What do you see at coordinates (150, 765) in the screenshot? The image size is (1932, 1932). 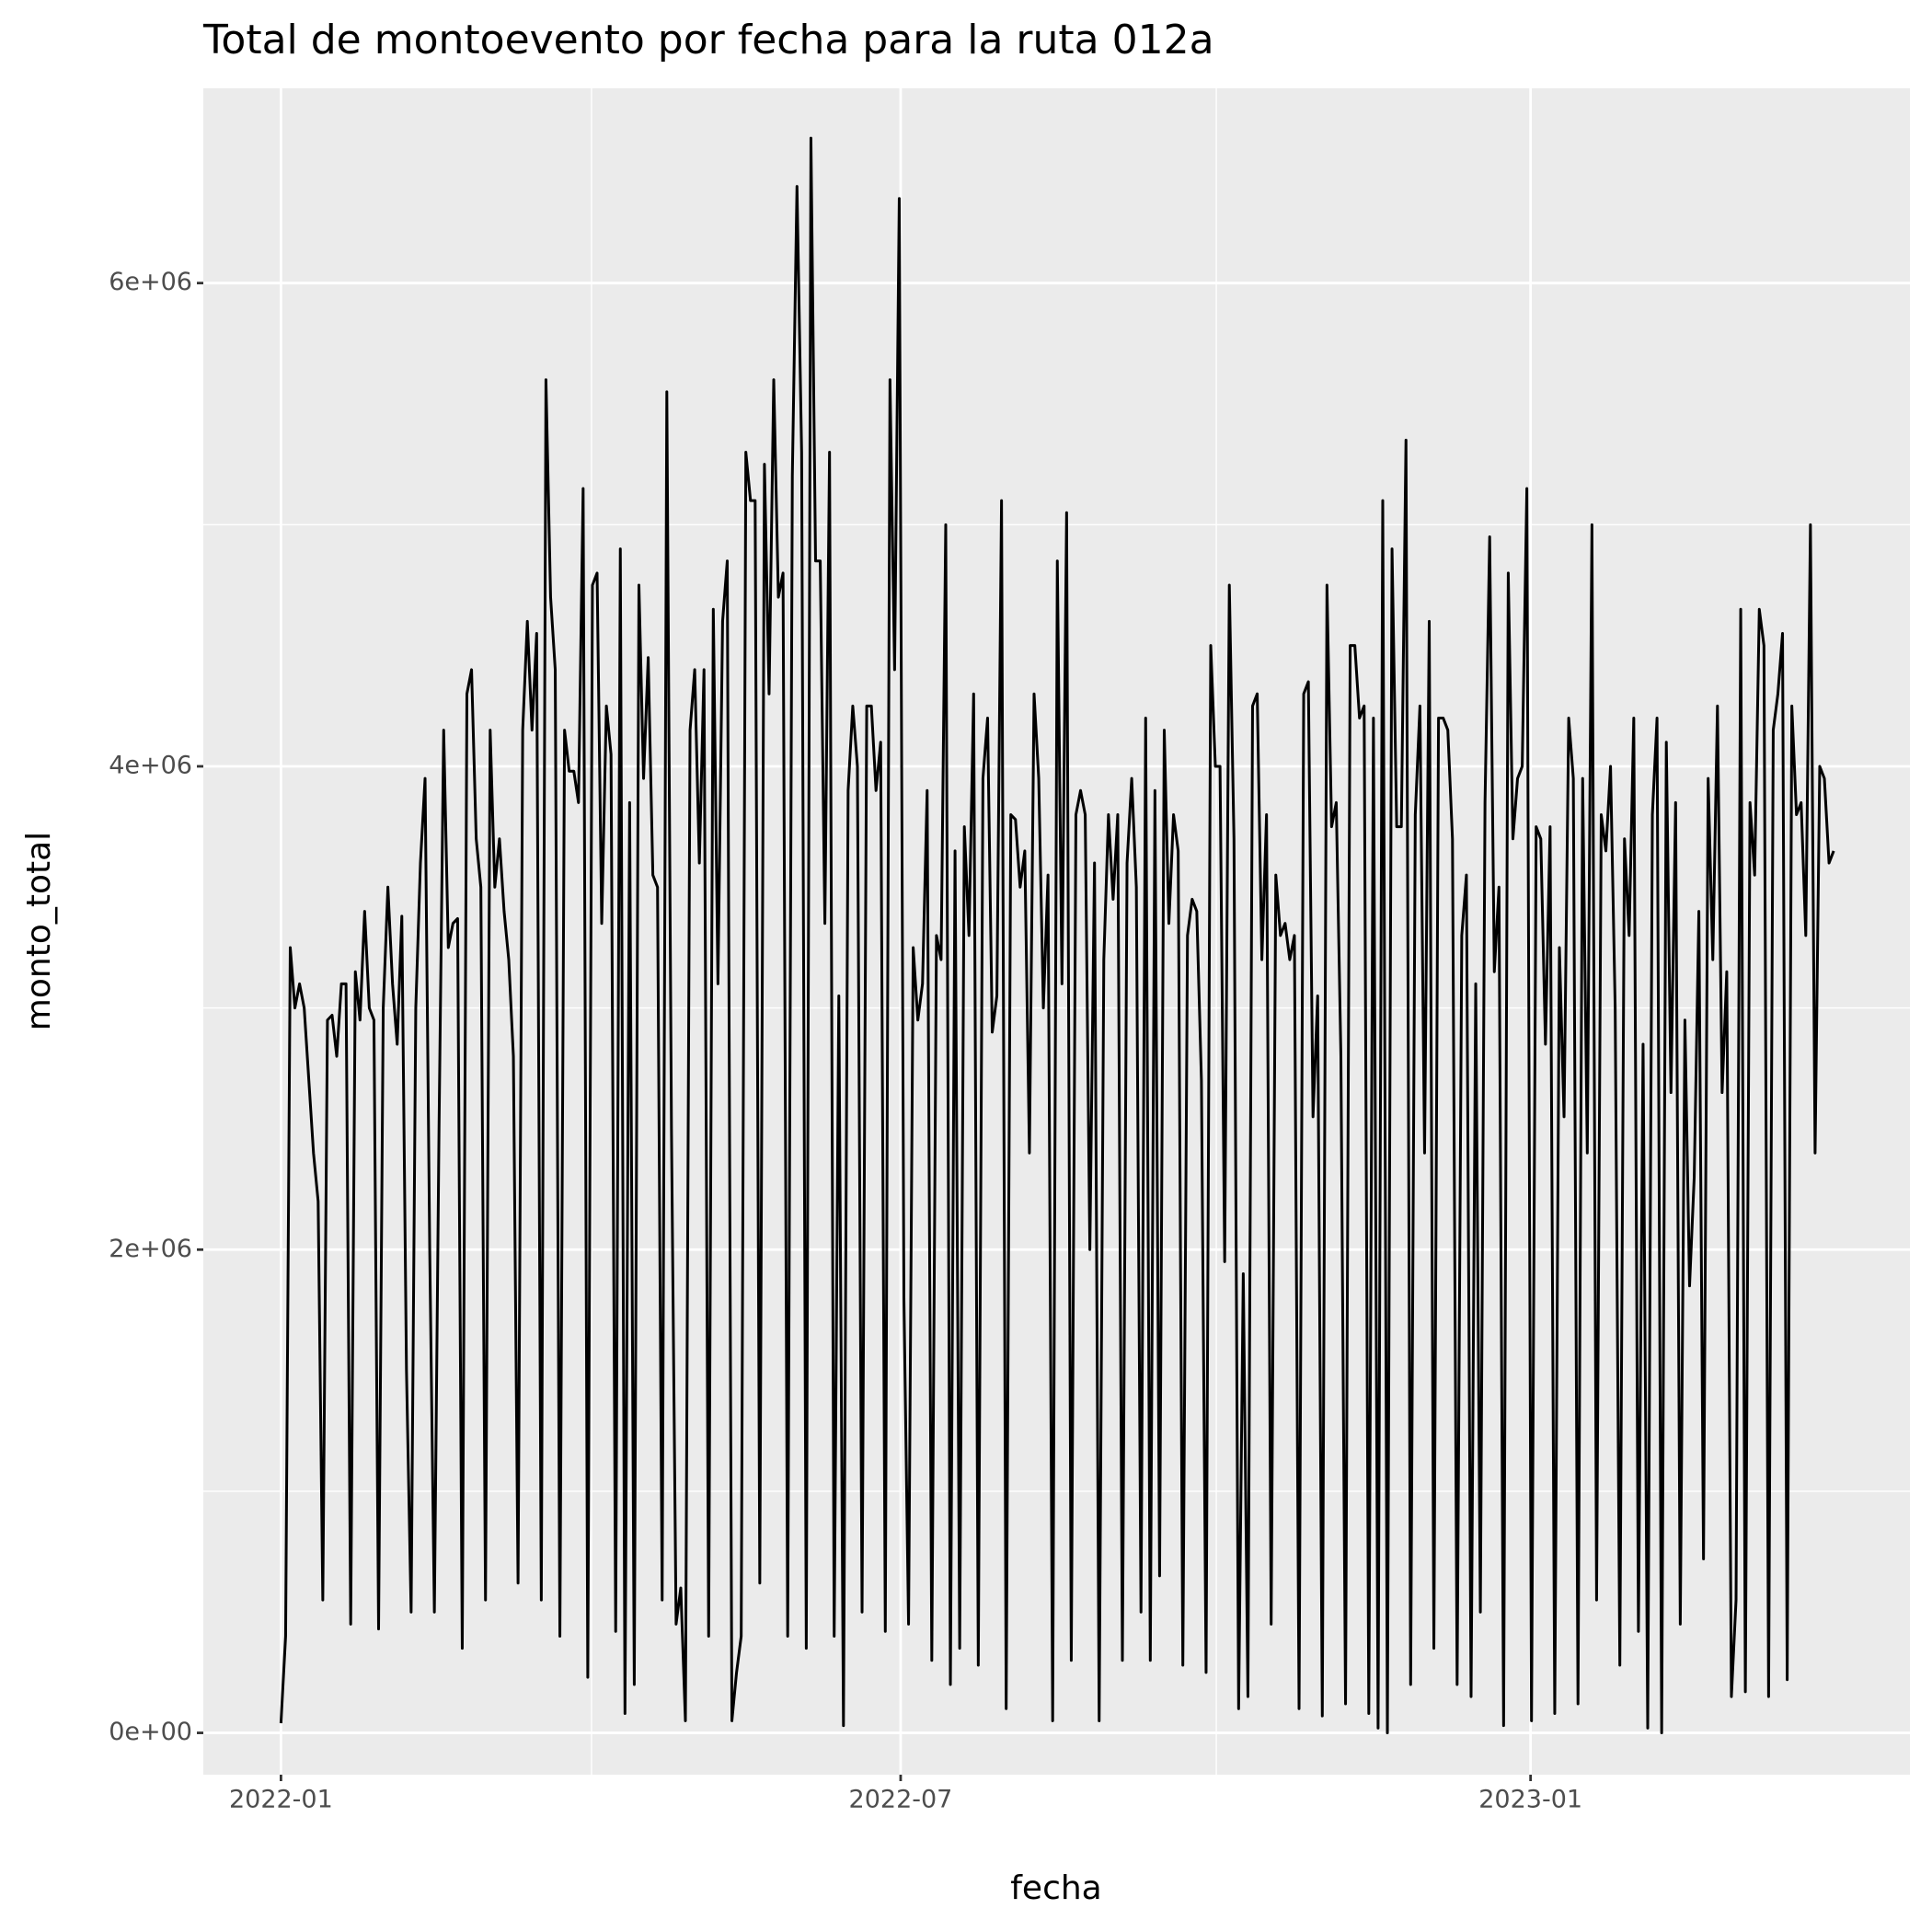 I see `y-tick-label: 4e+06` at bounding box center [150, 765].